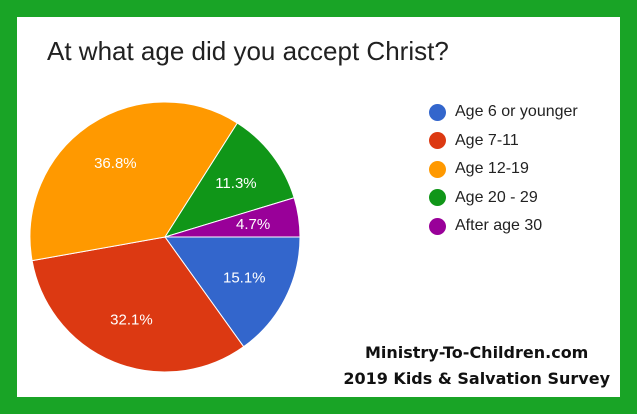  I want to click on legend-item-age-20-29: Age 20 - 29, so click(503, 198).